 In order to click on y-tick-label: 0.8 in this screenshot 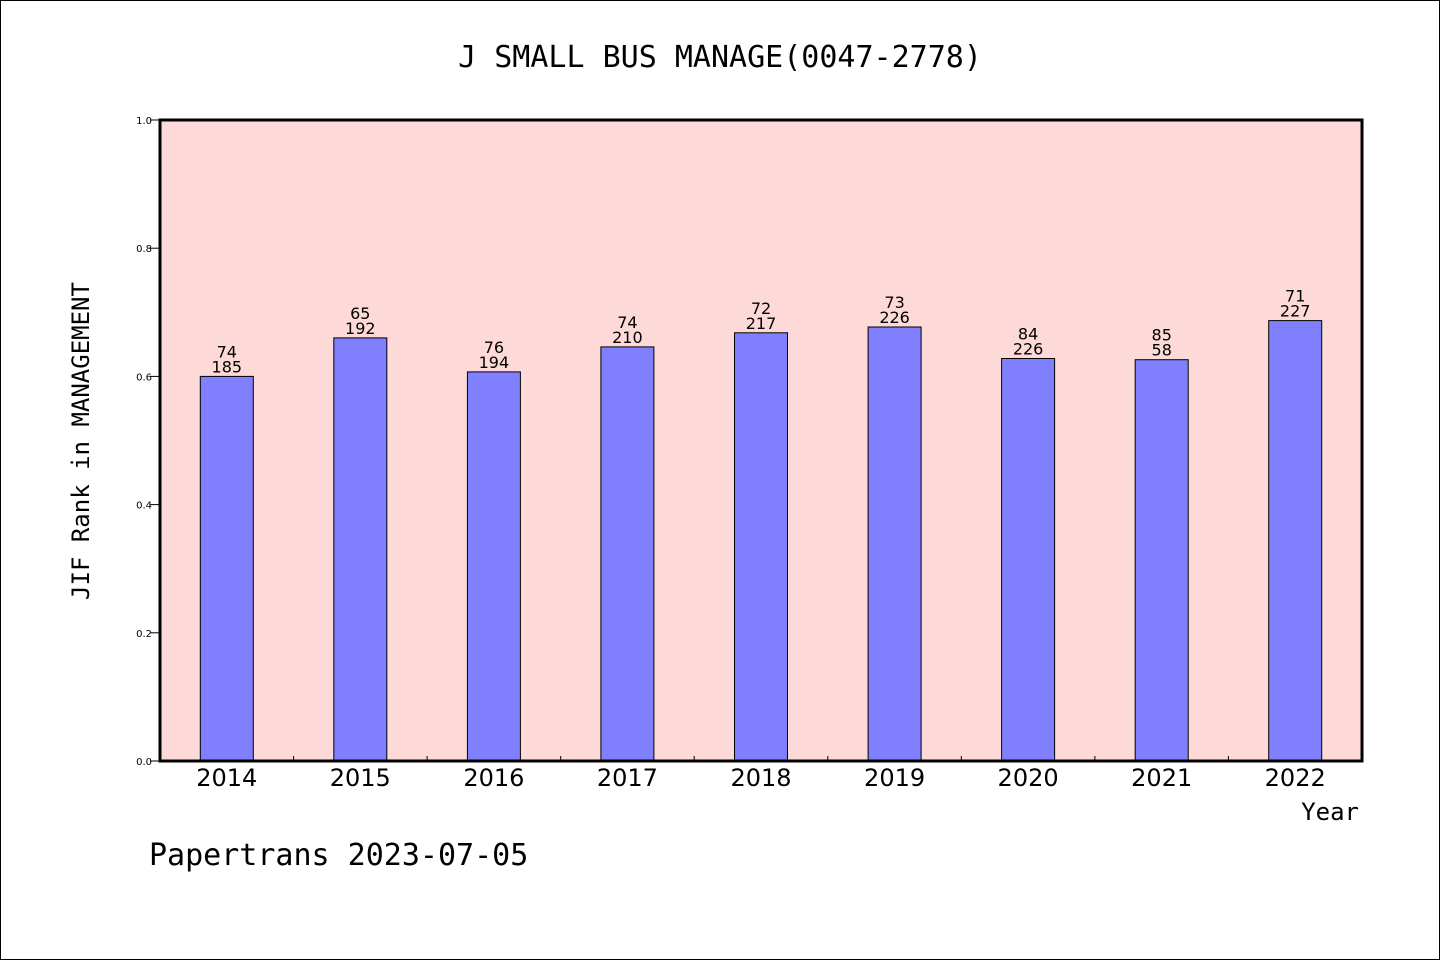, I will do `click(144, 249)`.